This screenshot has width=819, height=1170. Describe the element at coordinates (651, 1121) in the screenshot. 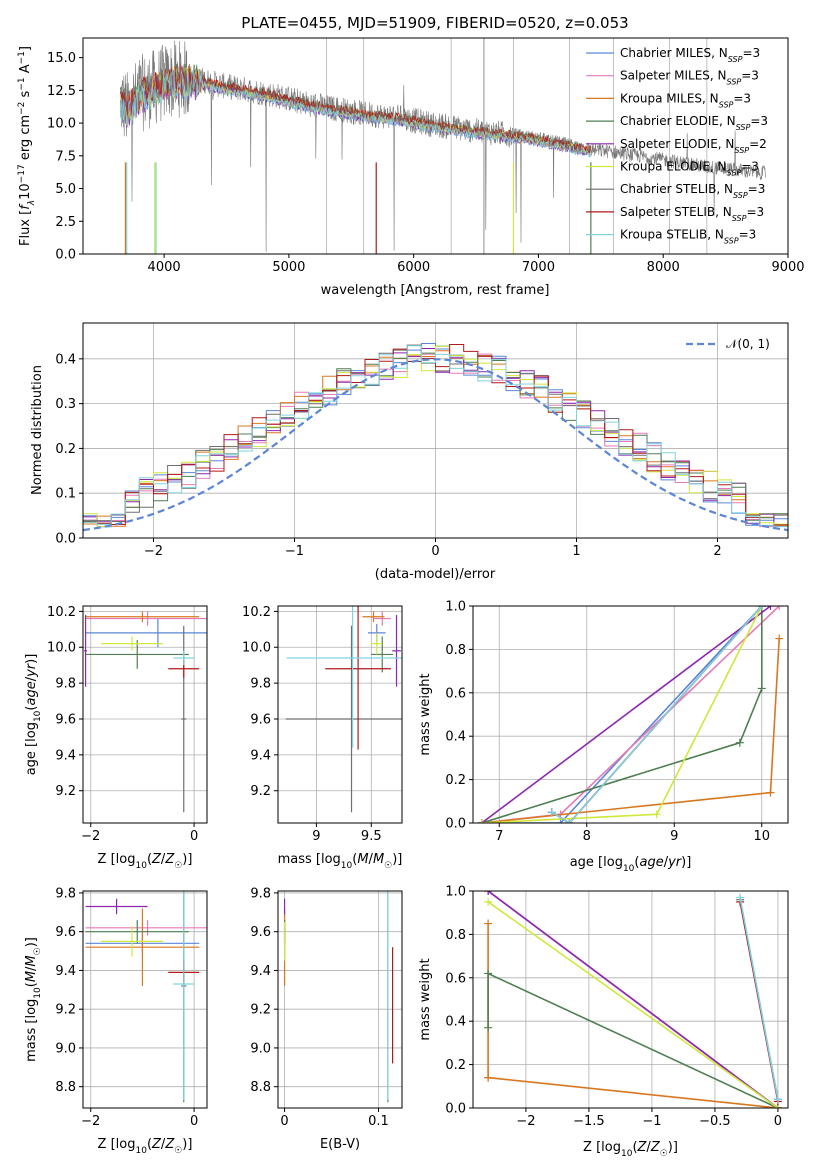

I see `x-tick-label: −1` at that location.